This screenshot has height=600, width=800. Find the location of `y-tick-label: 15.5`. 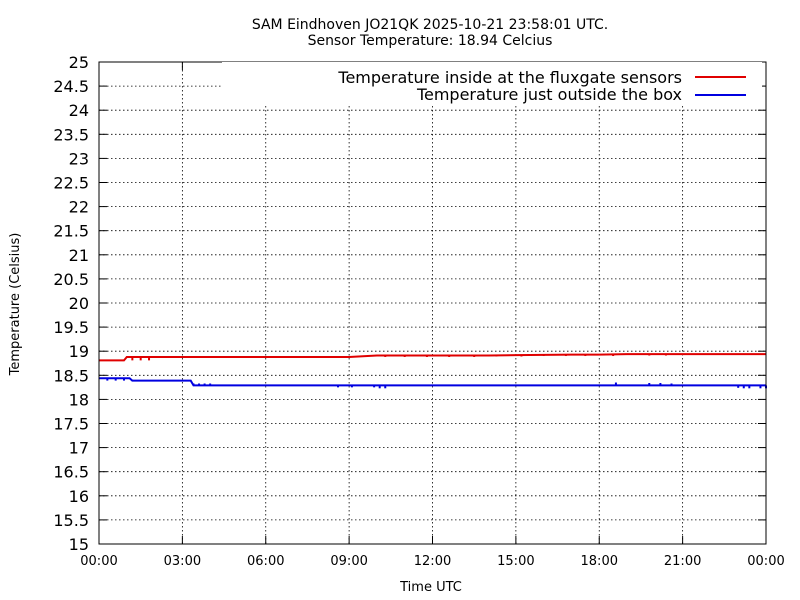

y-tick-label: 15.5 is located at coordinates (71, 520).